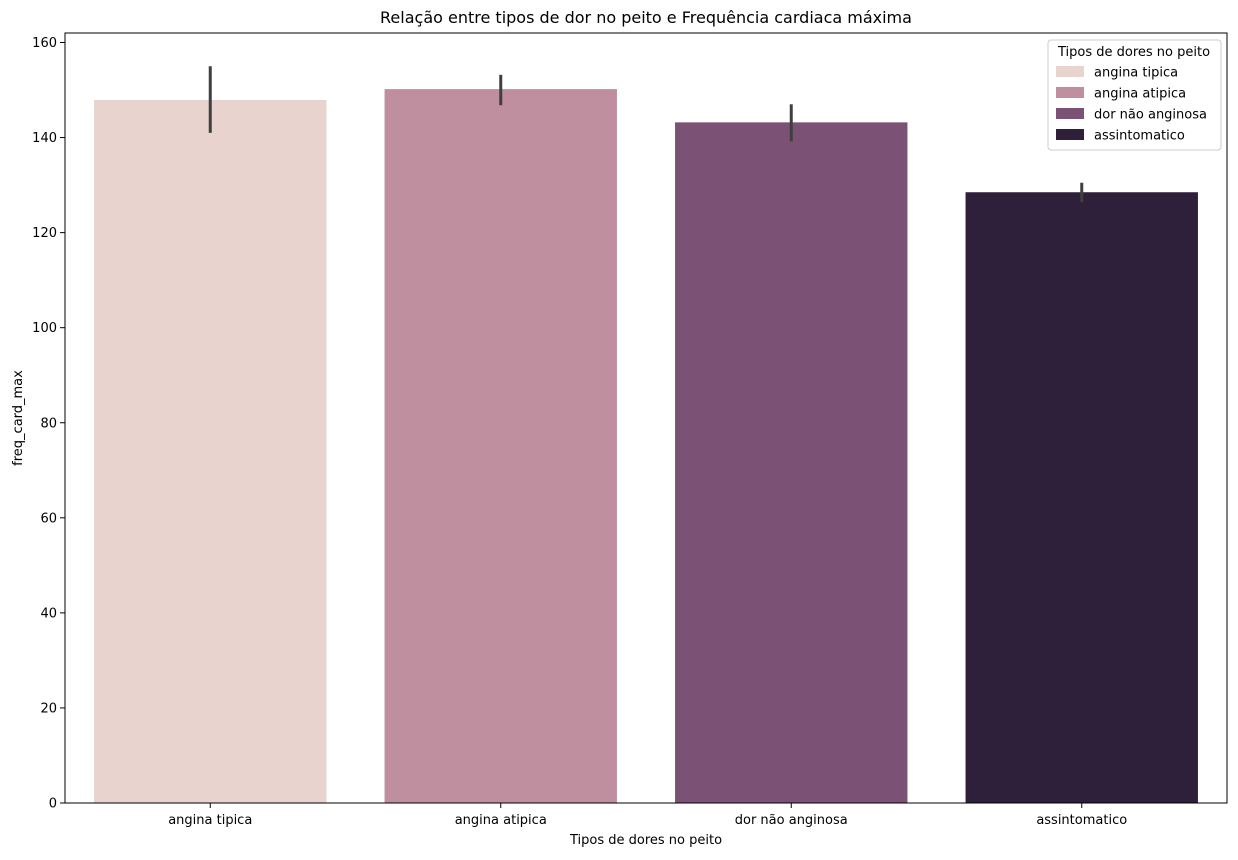 The image size is (1238, 860). Describe the element at coordinates (1081, 820) in the screenshot. I see `x-tick-label-3: assintomatico` at that location.